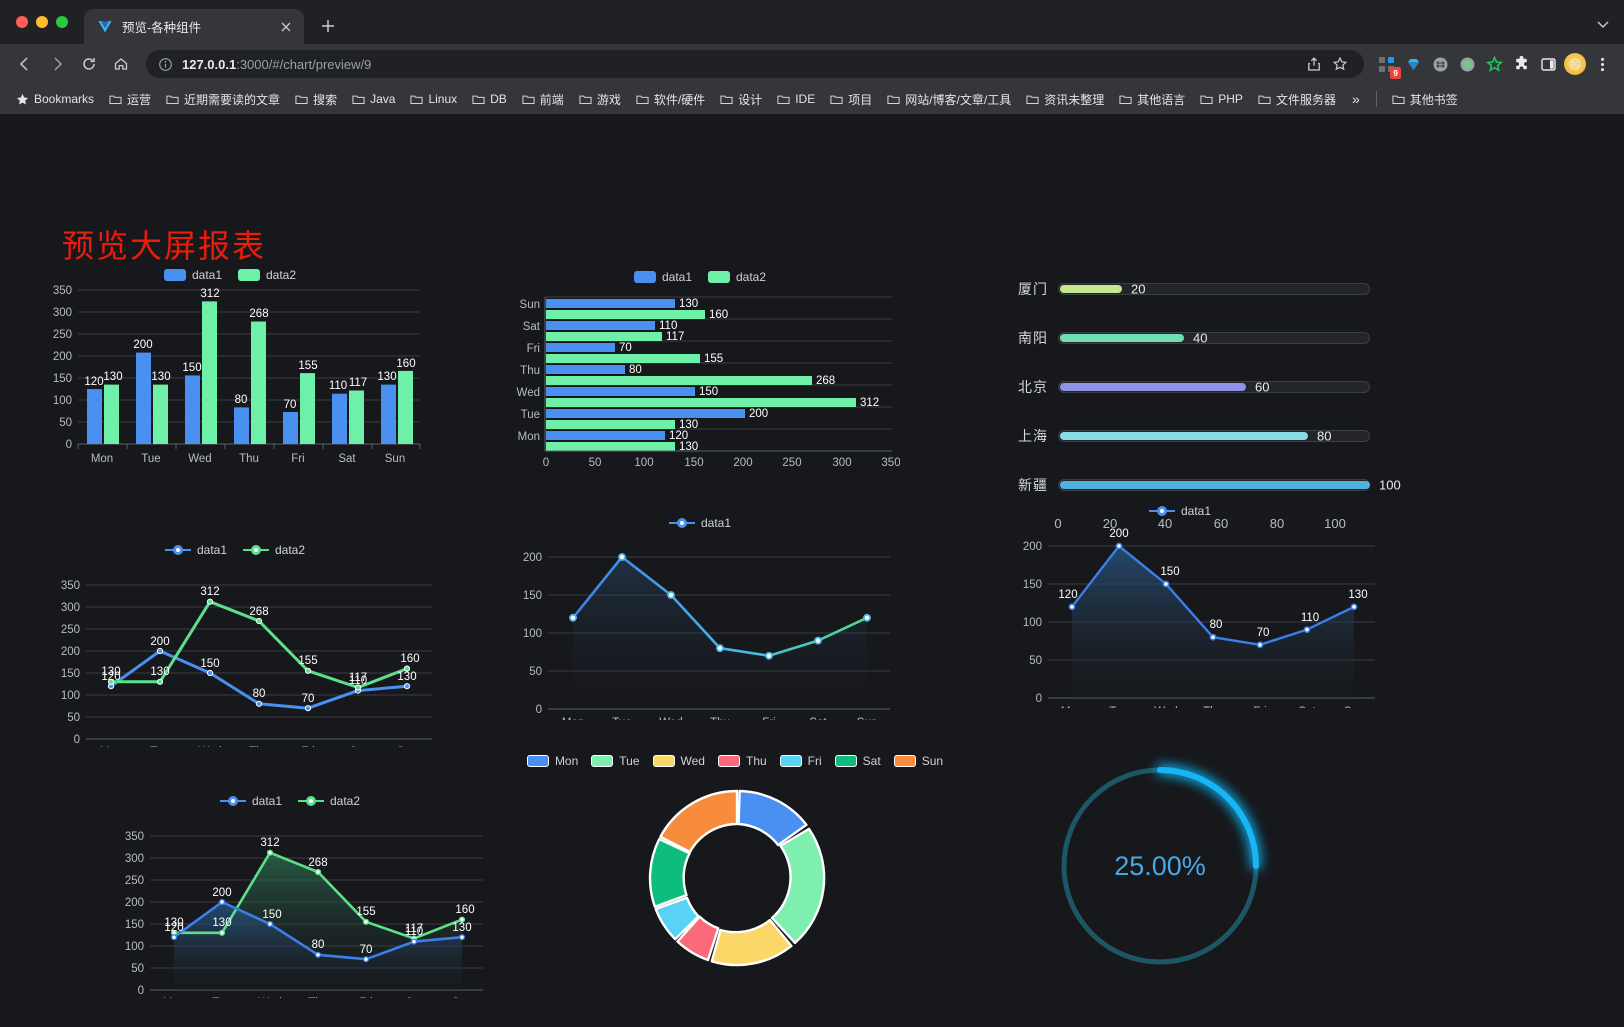 The image size is (1624, 1027). Describe the element at coordinates (851, 99) in the screenshot. I see `bookmark-item-12: 项目` at that location.